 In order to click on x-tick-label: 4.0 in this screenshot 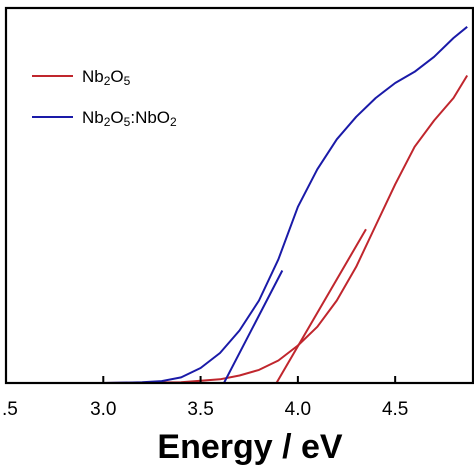, I will do `click(298, 409)`.